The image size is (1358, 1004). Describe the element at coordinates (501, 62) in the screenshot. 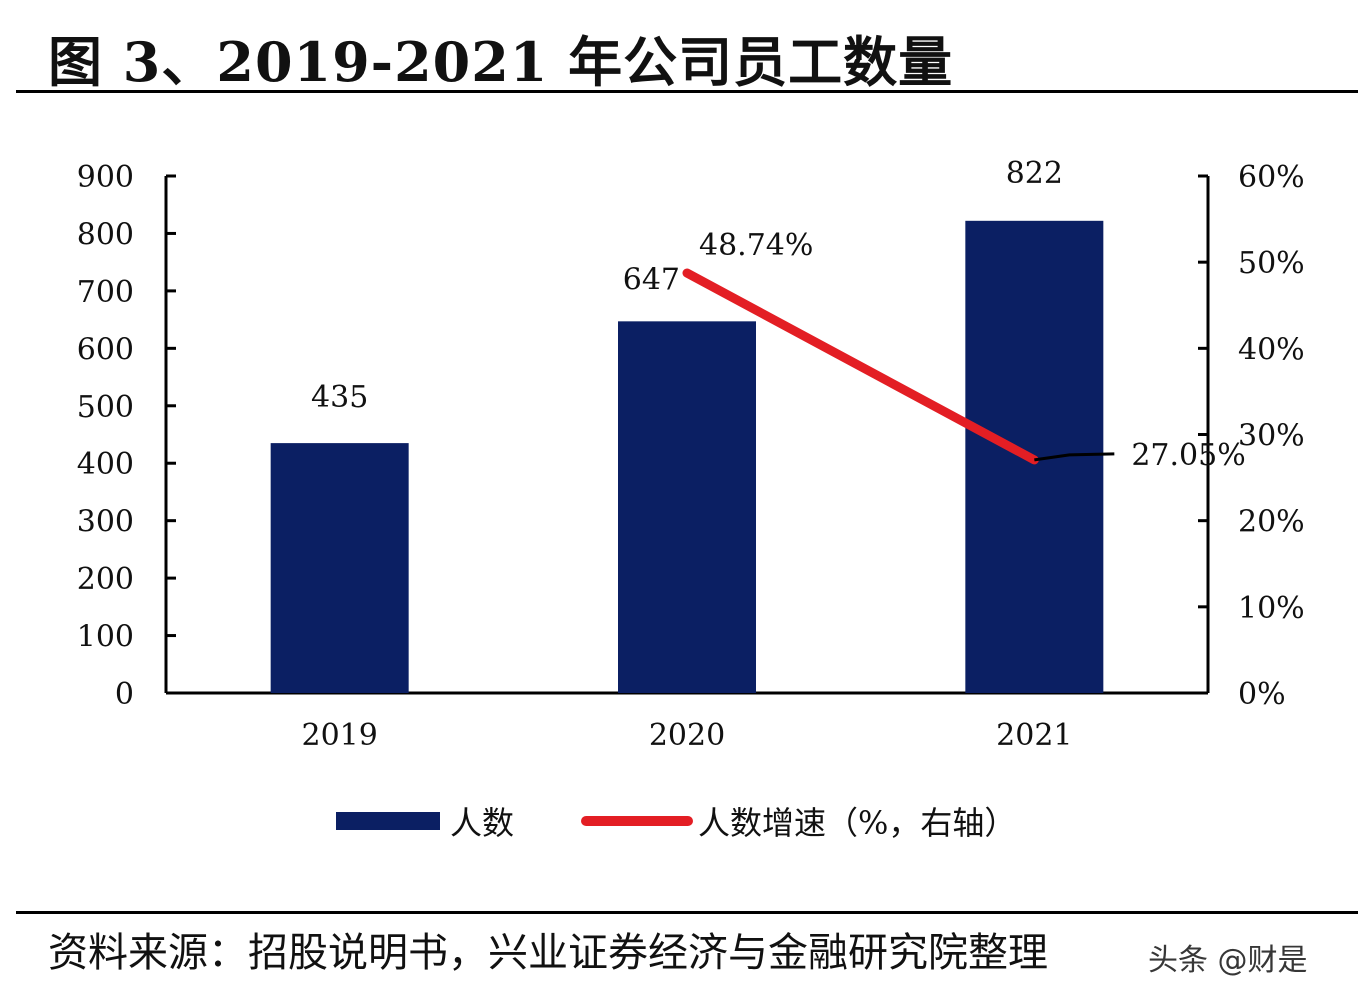

I see `chart-title: 图 3、2019-2021 年公司员工数量` at that location.